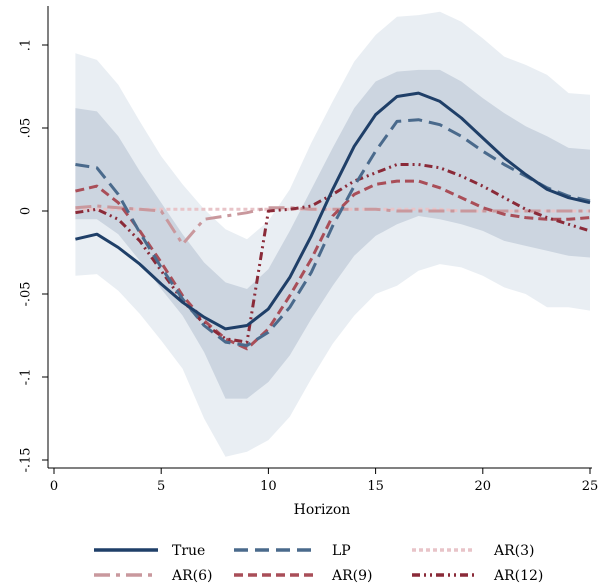 The image size is (599, 588). What do you see at coordinates (518, 576) in the screenshot?
I see `legend-label: AR(12)` at bounding box center [518, 576].